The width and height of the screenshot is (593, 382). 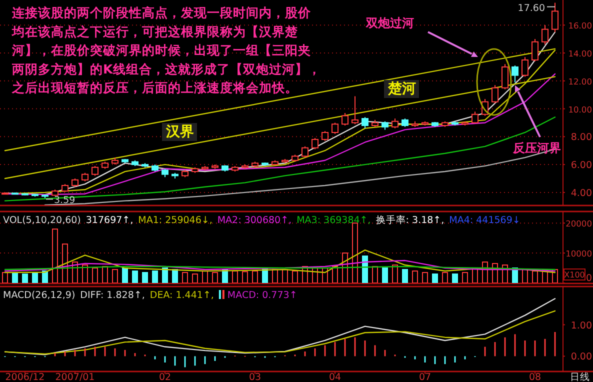 What do you see at coordinates (580, 376) in the screenshot?
I see `text: 日线` at bounding box center [580, 376].